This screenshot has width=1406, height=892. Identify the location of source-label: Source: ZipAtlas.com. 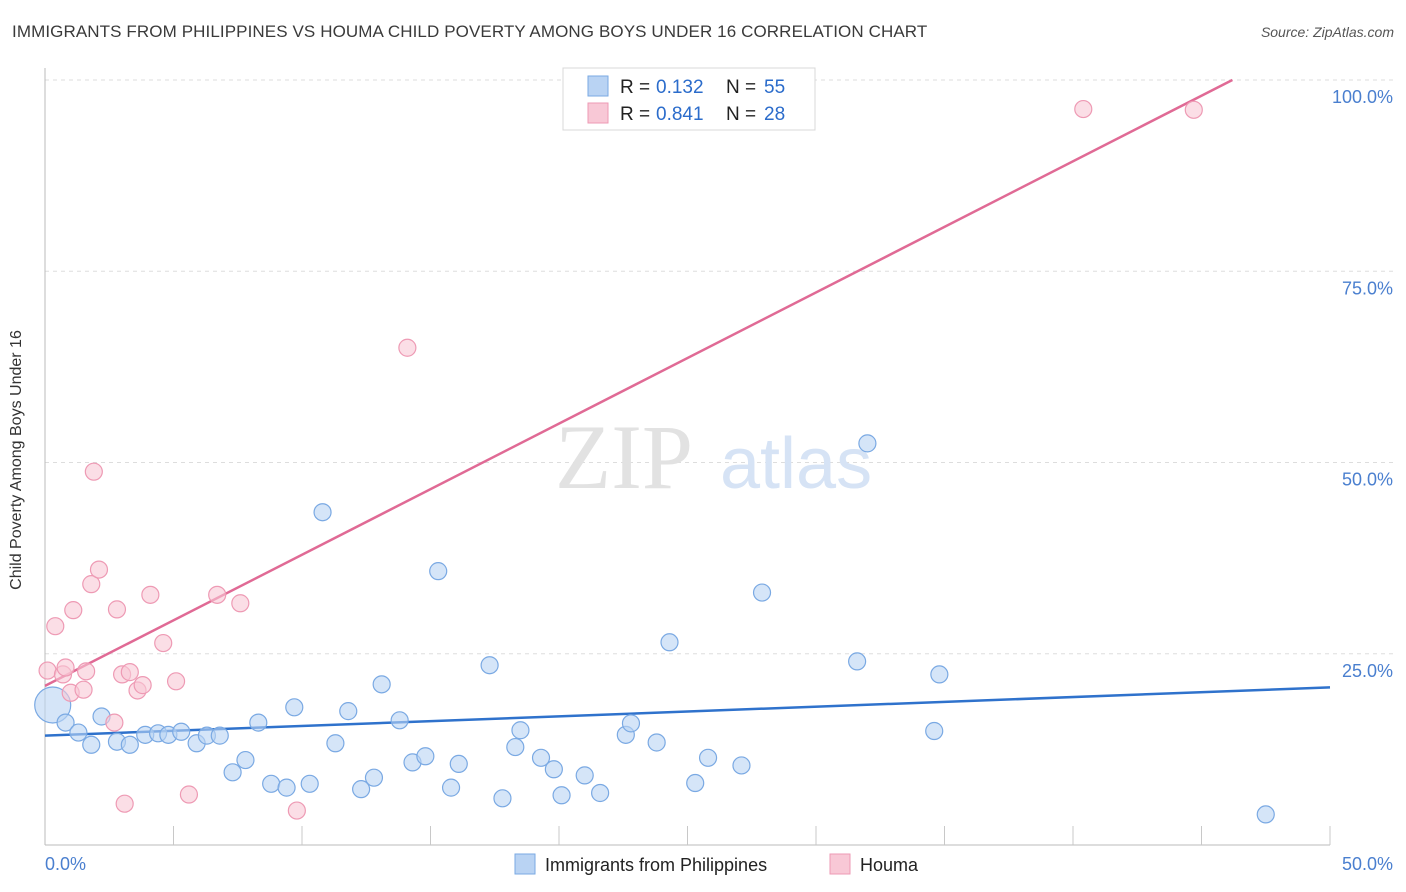
(1327, 32).